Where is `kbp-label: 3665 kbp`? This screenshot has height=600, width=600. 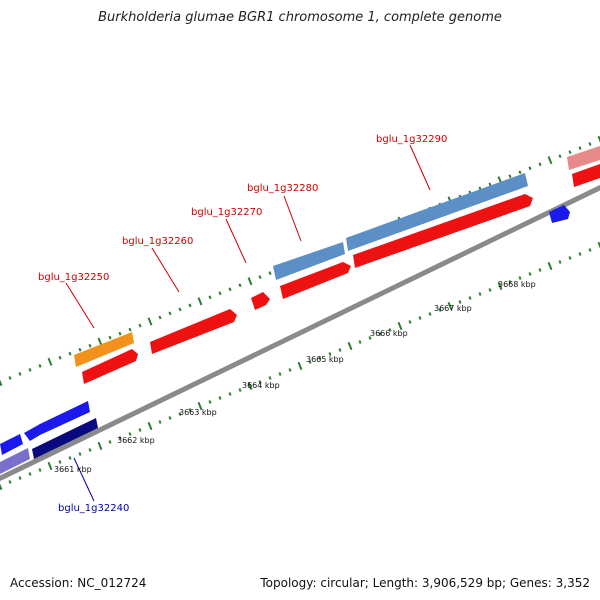
kbp-label: 3665 kbp is located at coordinates (325, 359).